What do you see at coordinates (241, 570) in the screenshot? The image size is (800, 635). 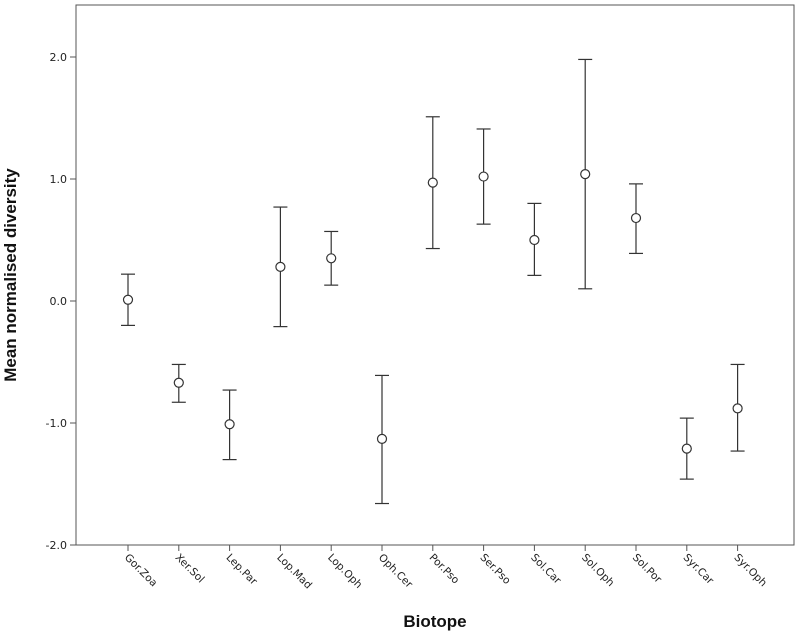 I see `x-tick-label: Lep.Par` at bounding box center [241, 570].